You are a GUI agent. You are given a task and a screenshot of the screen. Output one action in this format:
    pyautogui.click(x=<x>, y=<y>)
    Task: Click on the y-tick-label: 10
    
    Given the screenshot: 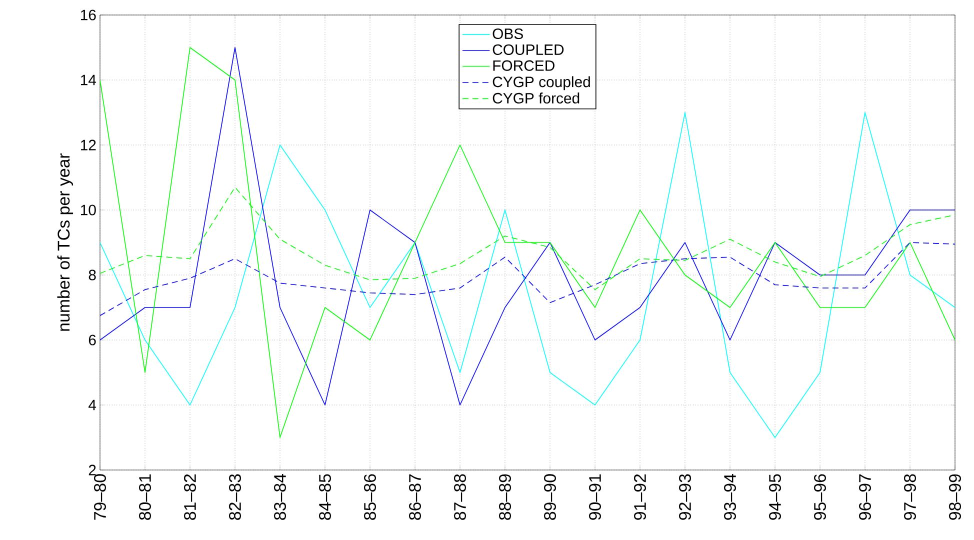 What is the action you would take?
    pyautogui.click(x=88, y=210)
    